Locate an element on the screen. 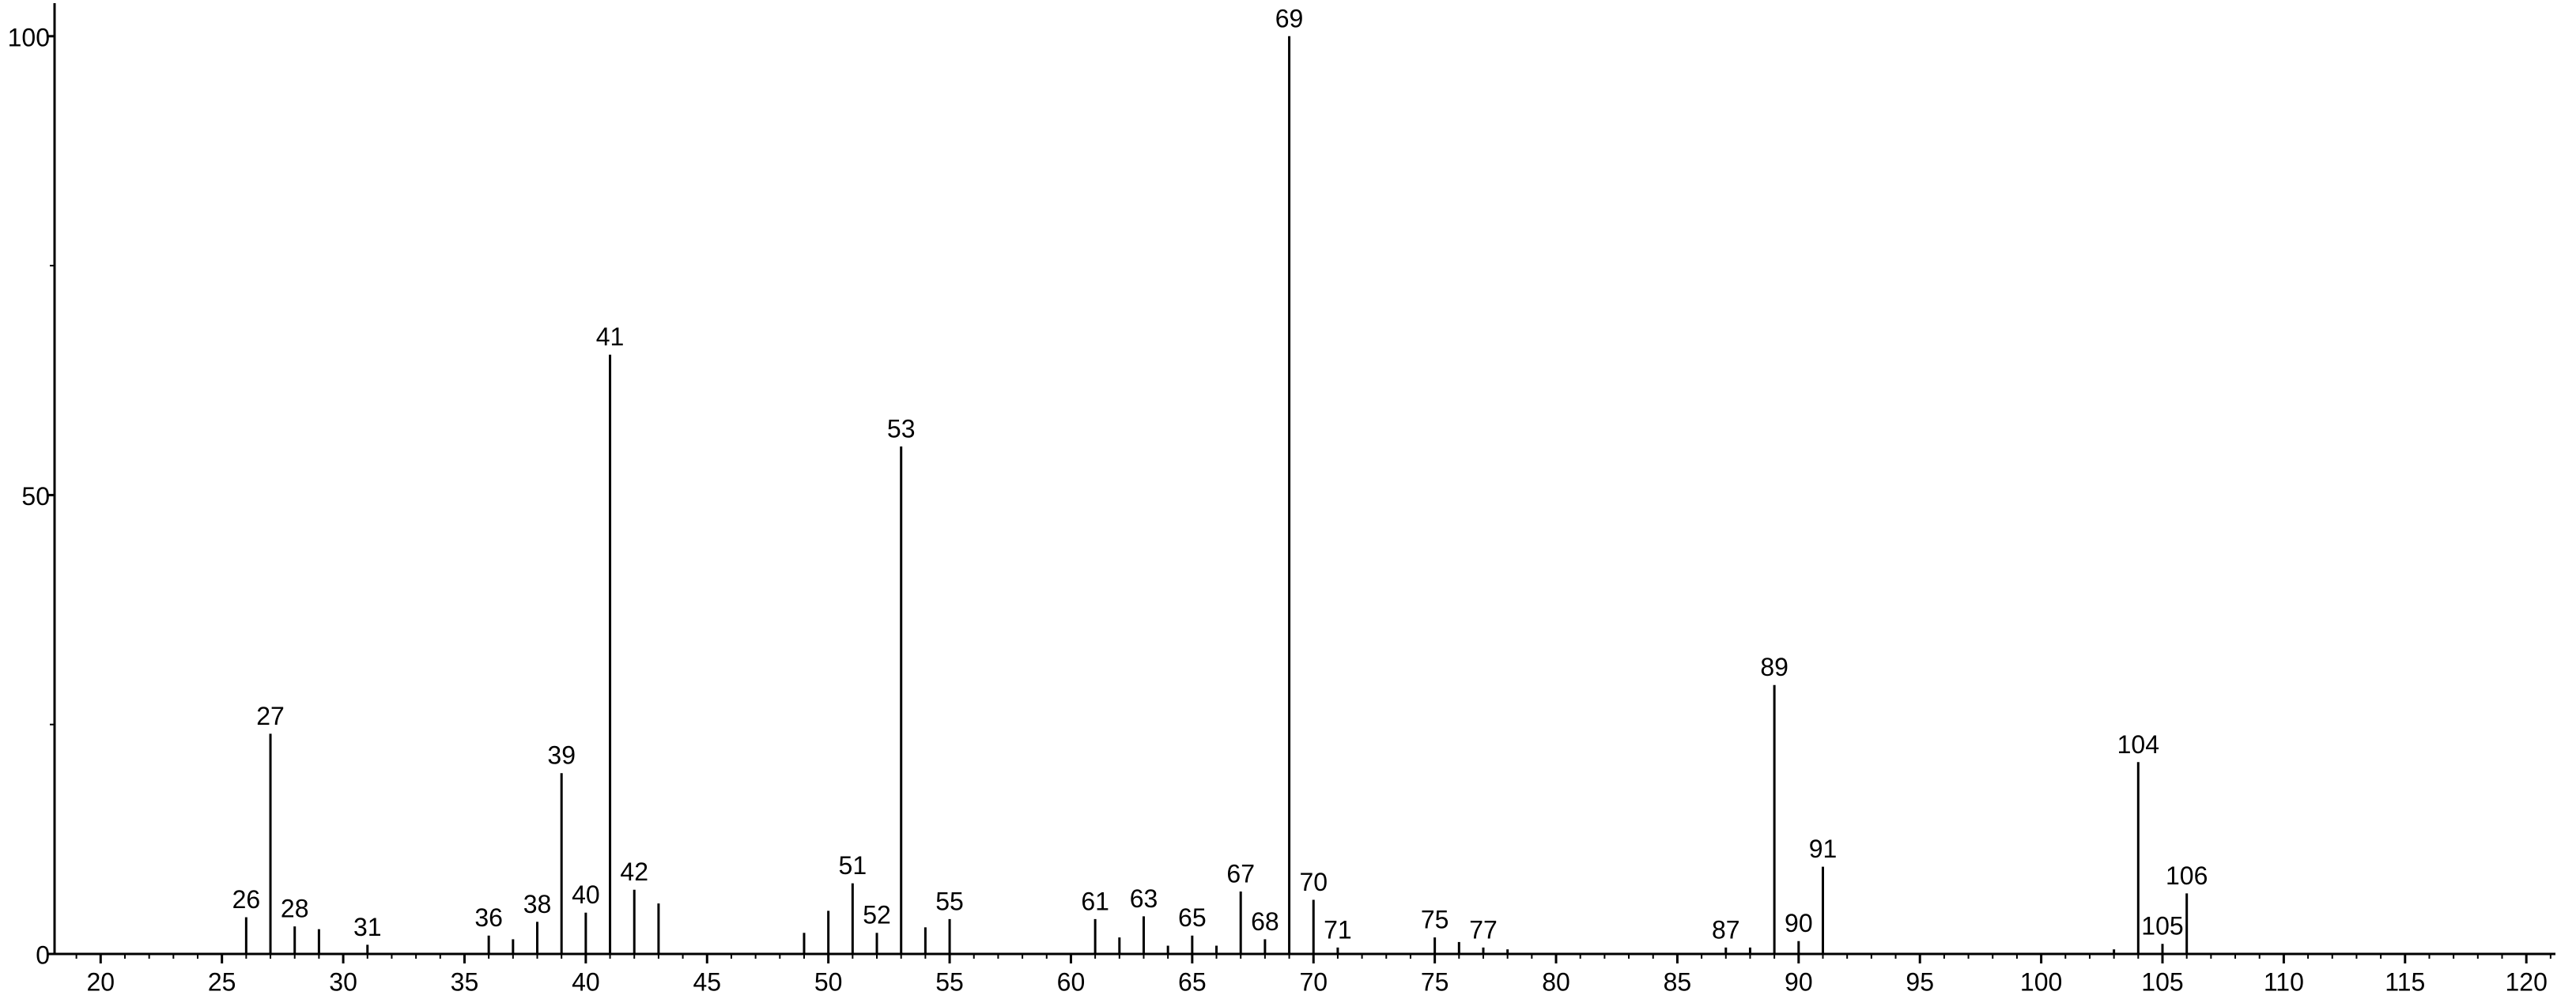 This screenshot has height=999, width=2576. x-tick-label: 90 is located at coordinates (1799, 981).